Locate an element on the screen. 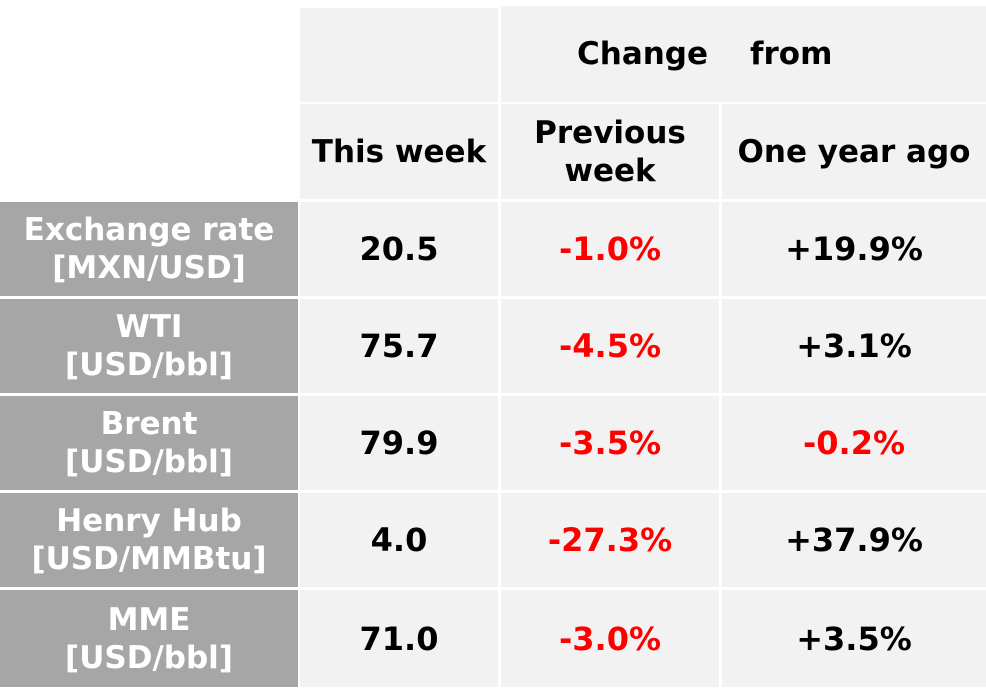  row-label: MME [USD/bbl] is located at coordinates (149, 638).